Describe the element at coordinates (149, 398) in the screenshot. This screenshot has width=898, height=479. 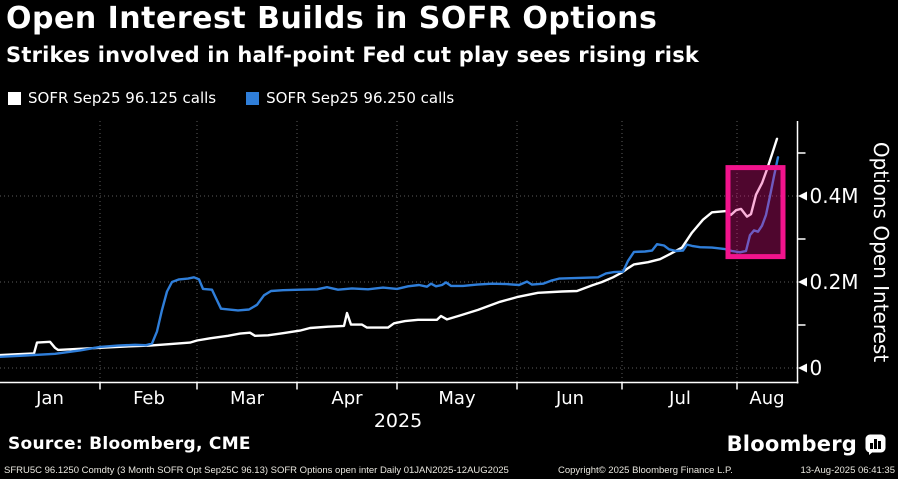
I see `x-tick-label-feb: Feb` at that location.